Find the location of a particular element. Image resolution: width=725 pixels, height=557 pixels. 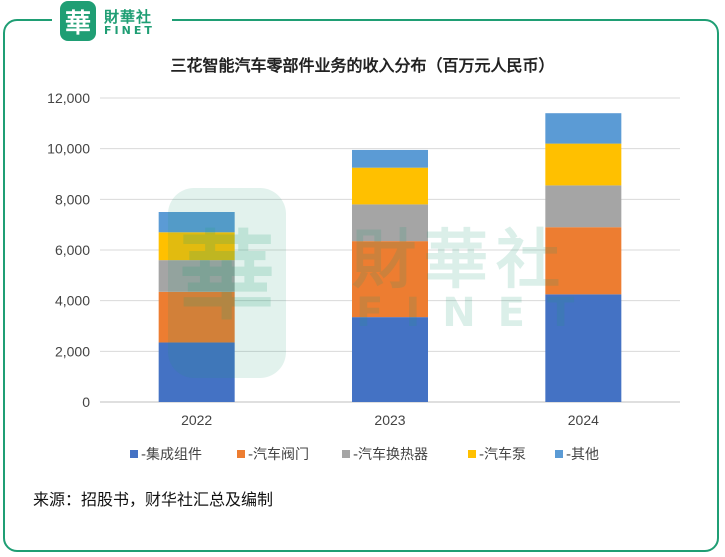

source-note: 来源：招股书，财华社汇总及编制 is located at coordinates (153, 499).